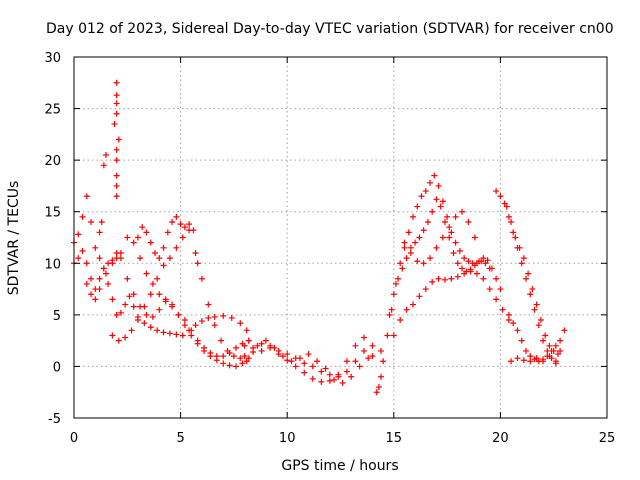 Image resolution: width=640 pixels, height=480 pixels. What do you see at coordinates (14, 238) in the screenshot?
I see `y-axis-label: SDTVAR / TECUs` at bounding box center [14, 238].